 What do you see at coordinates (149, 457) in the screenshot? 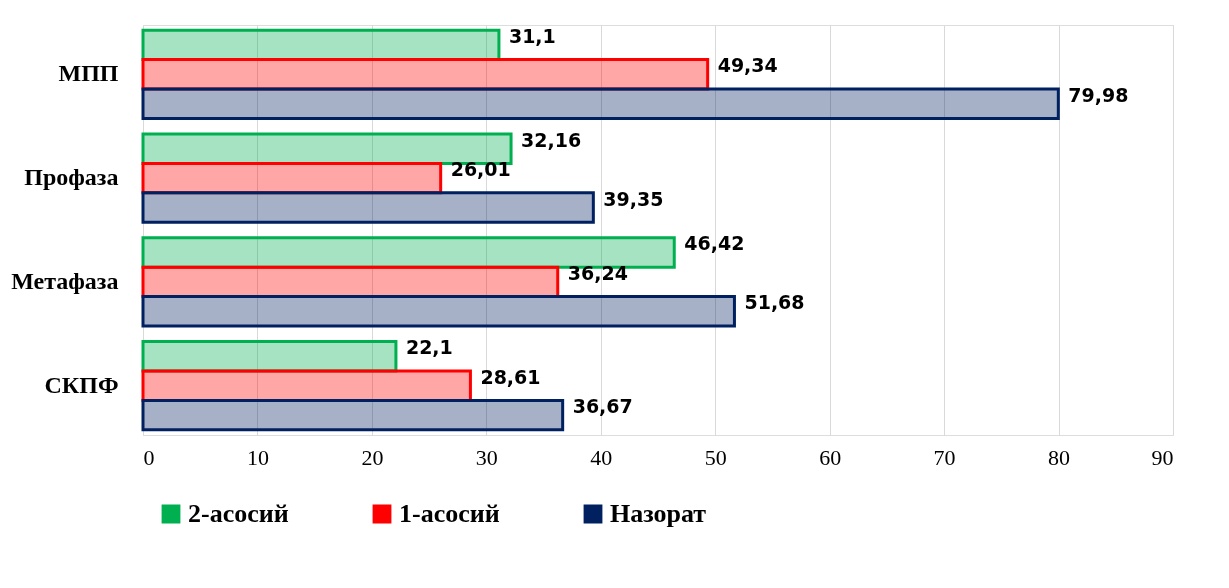
I see `x-tick-label: 0` at bounding box center [149, 457].